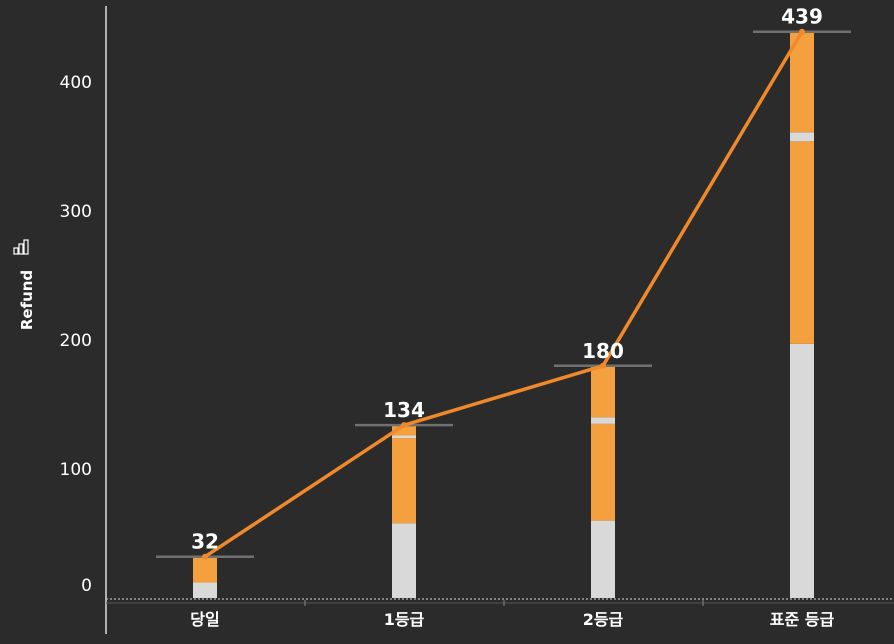 The height and width of the screenshot is (644, 894). I want to click on y-tick-label: 400, so click(76, 83).